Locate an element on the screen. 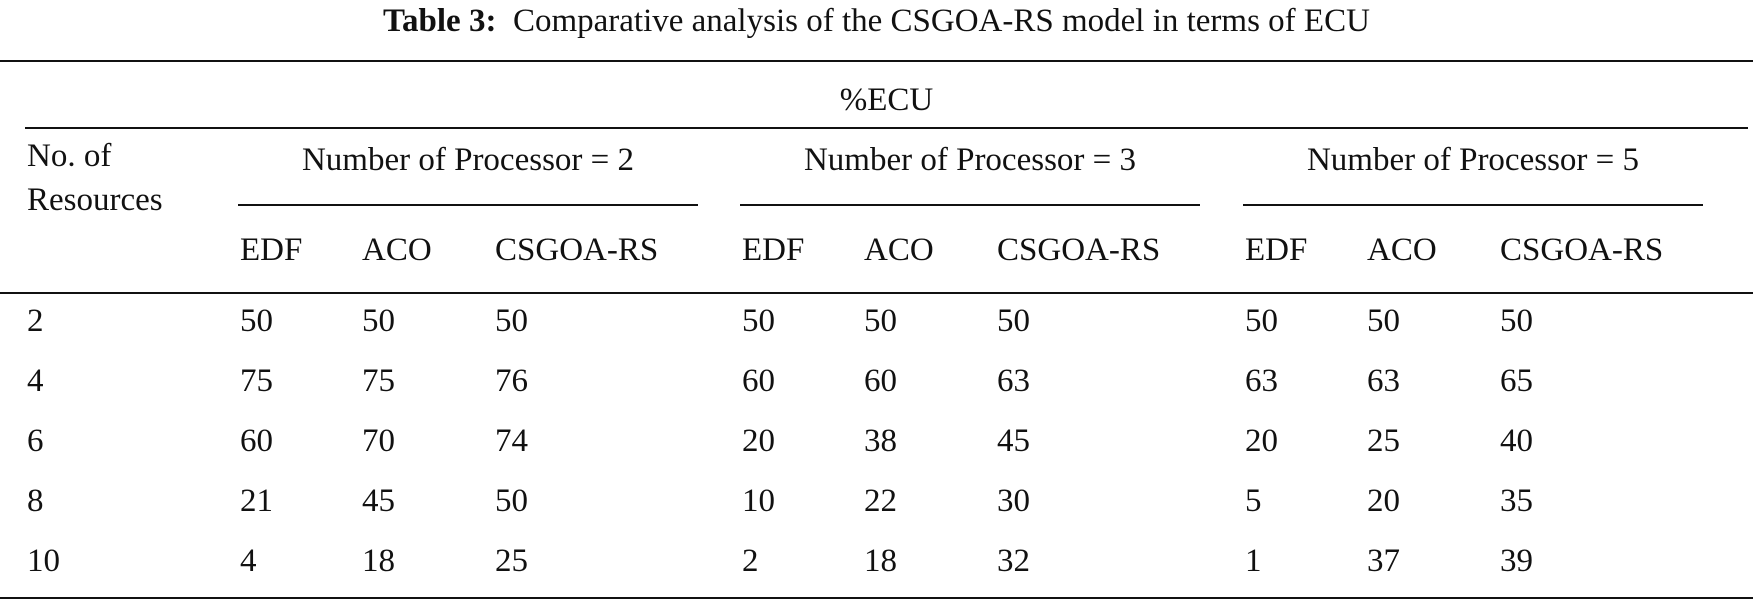 This screenshot has width=1753, height=600. row-header-line-1: No. of is located at coordinates (69, 156).